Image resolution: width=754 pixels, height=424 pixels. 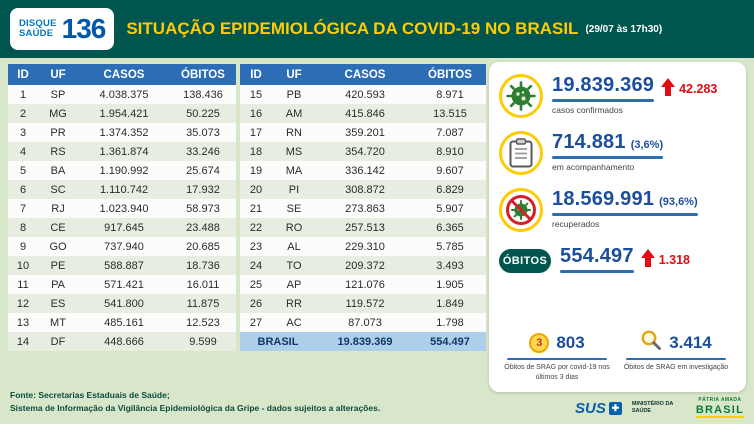 What do you see at coordinates (570, 342) in the screenshot?
I see `srag-deaths-value: 803` at bounding box center [570, 342].